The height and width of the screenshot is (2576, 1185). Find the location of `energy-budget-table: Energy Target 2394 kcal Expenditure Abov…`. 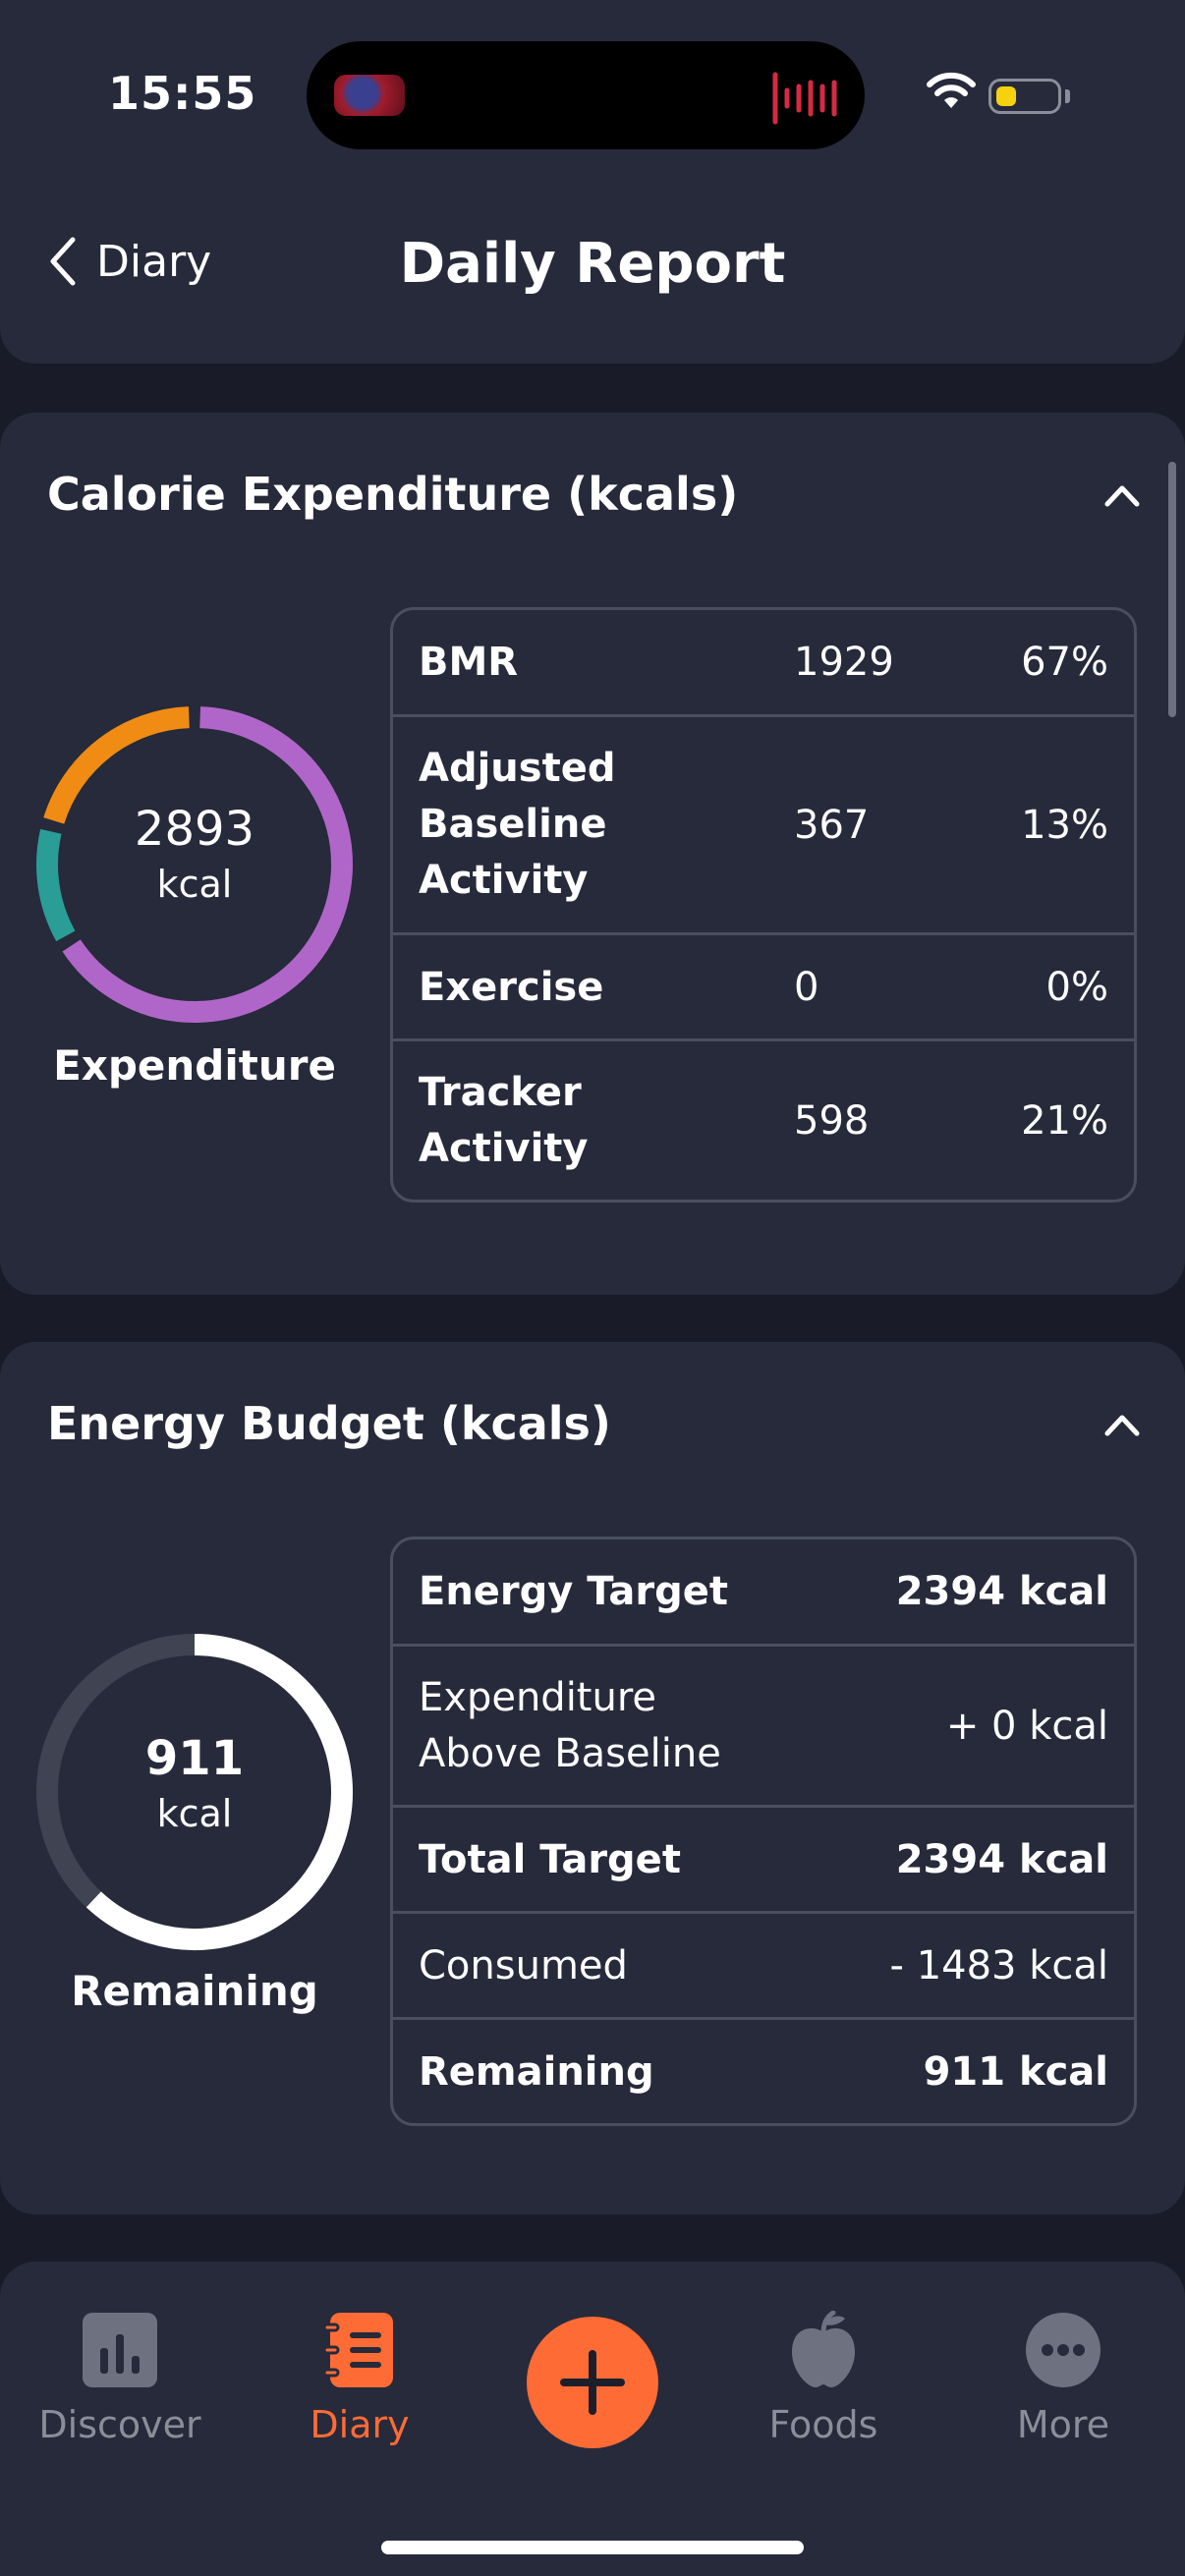

energy-budget-table: Energy Target 2394 kcal Expenditure Abov… is located at coordinates (763, 1831).